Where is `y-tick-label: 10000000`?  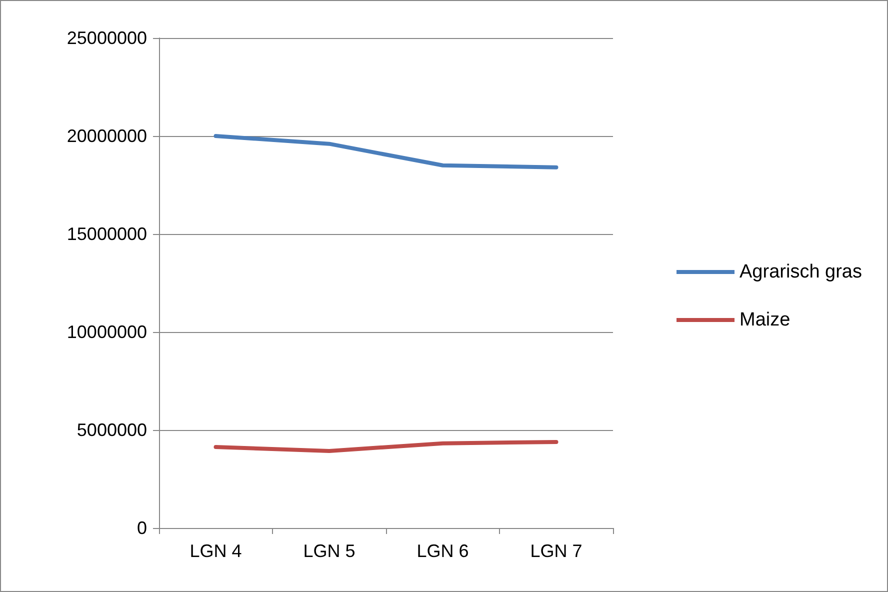 y-tick-label: 10000000 is located at coordinates (106, 332).